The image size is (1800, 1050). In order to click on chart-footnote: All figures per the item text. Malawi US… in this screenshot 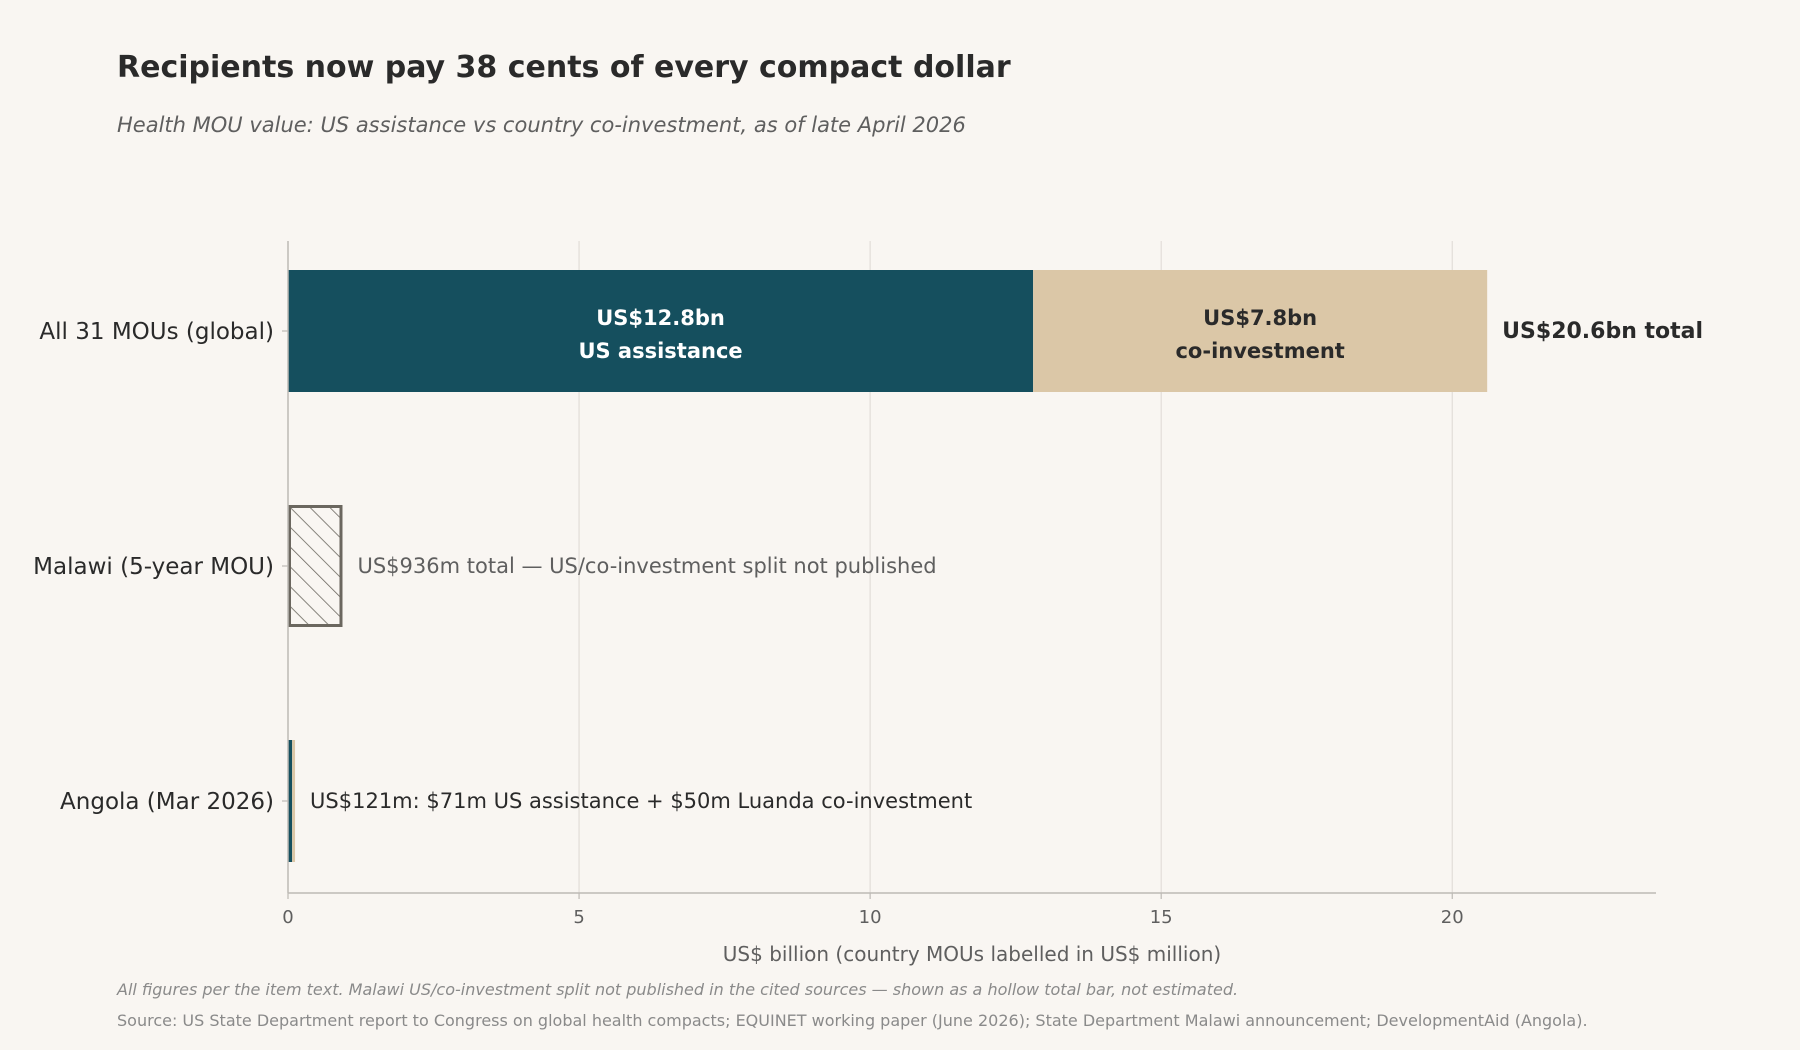, I will do `click(678, 989)`.